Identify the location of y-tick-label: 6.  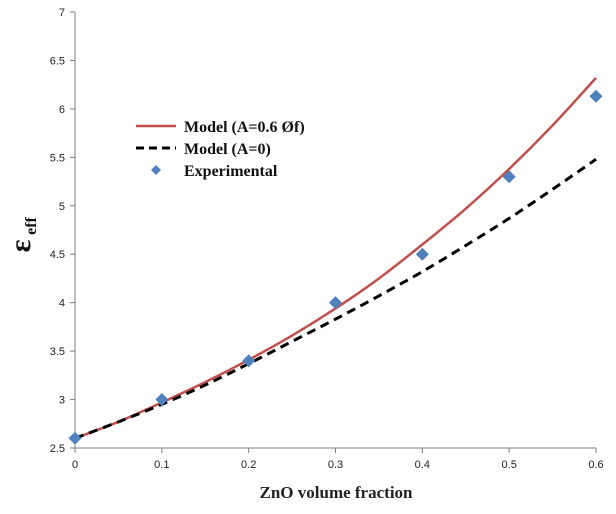
(62, 110).